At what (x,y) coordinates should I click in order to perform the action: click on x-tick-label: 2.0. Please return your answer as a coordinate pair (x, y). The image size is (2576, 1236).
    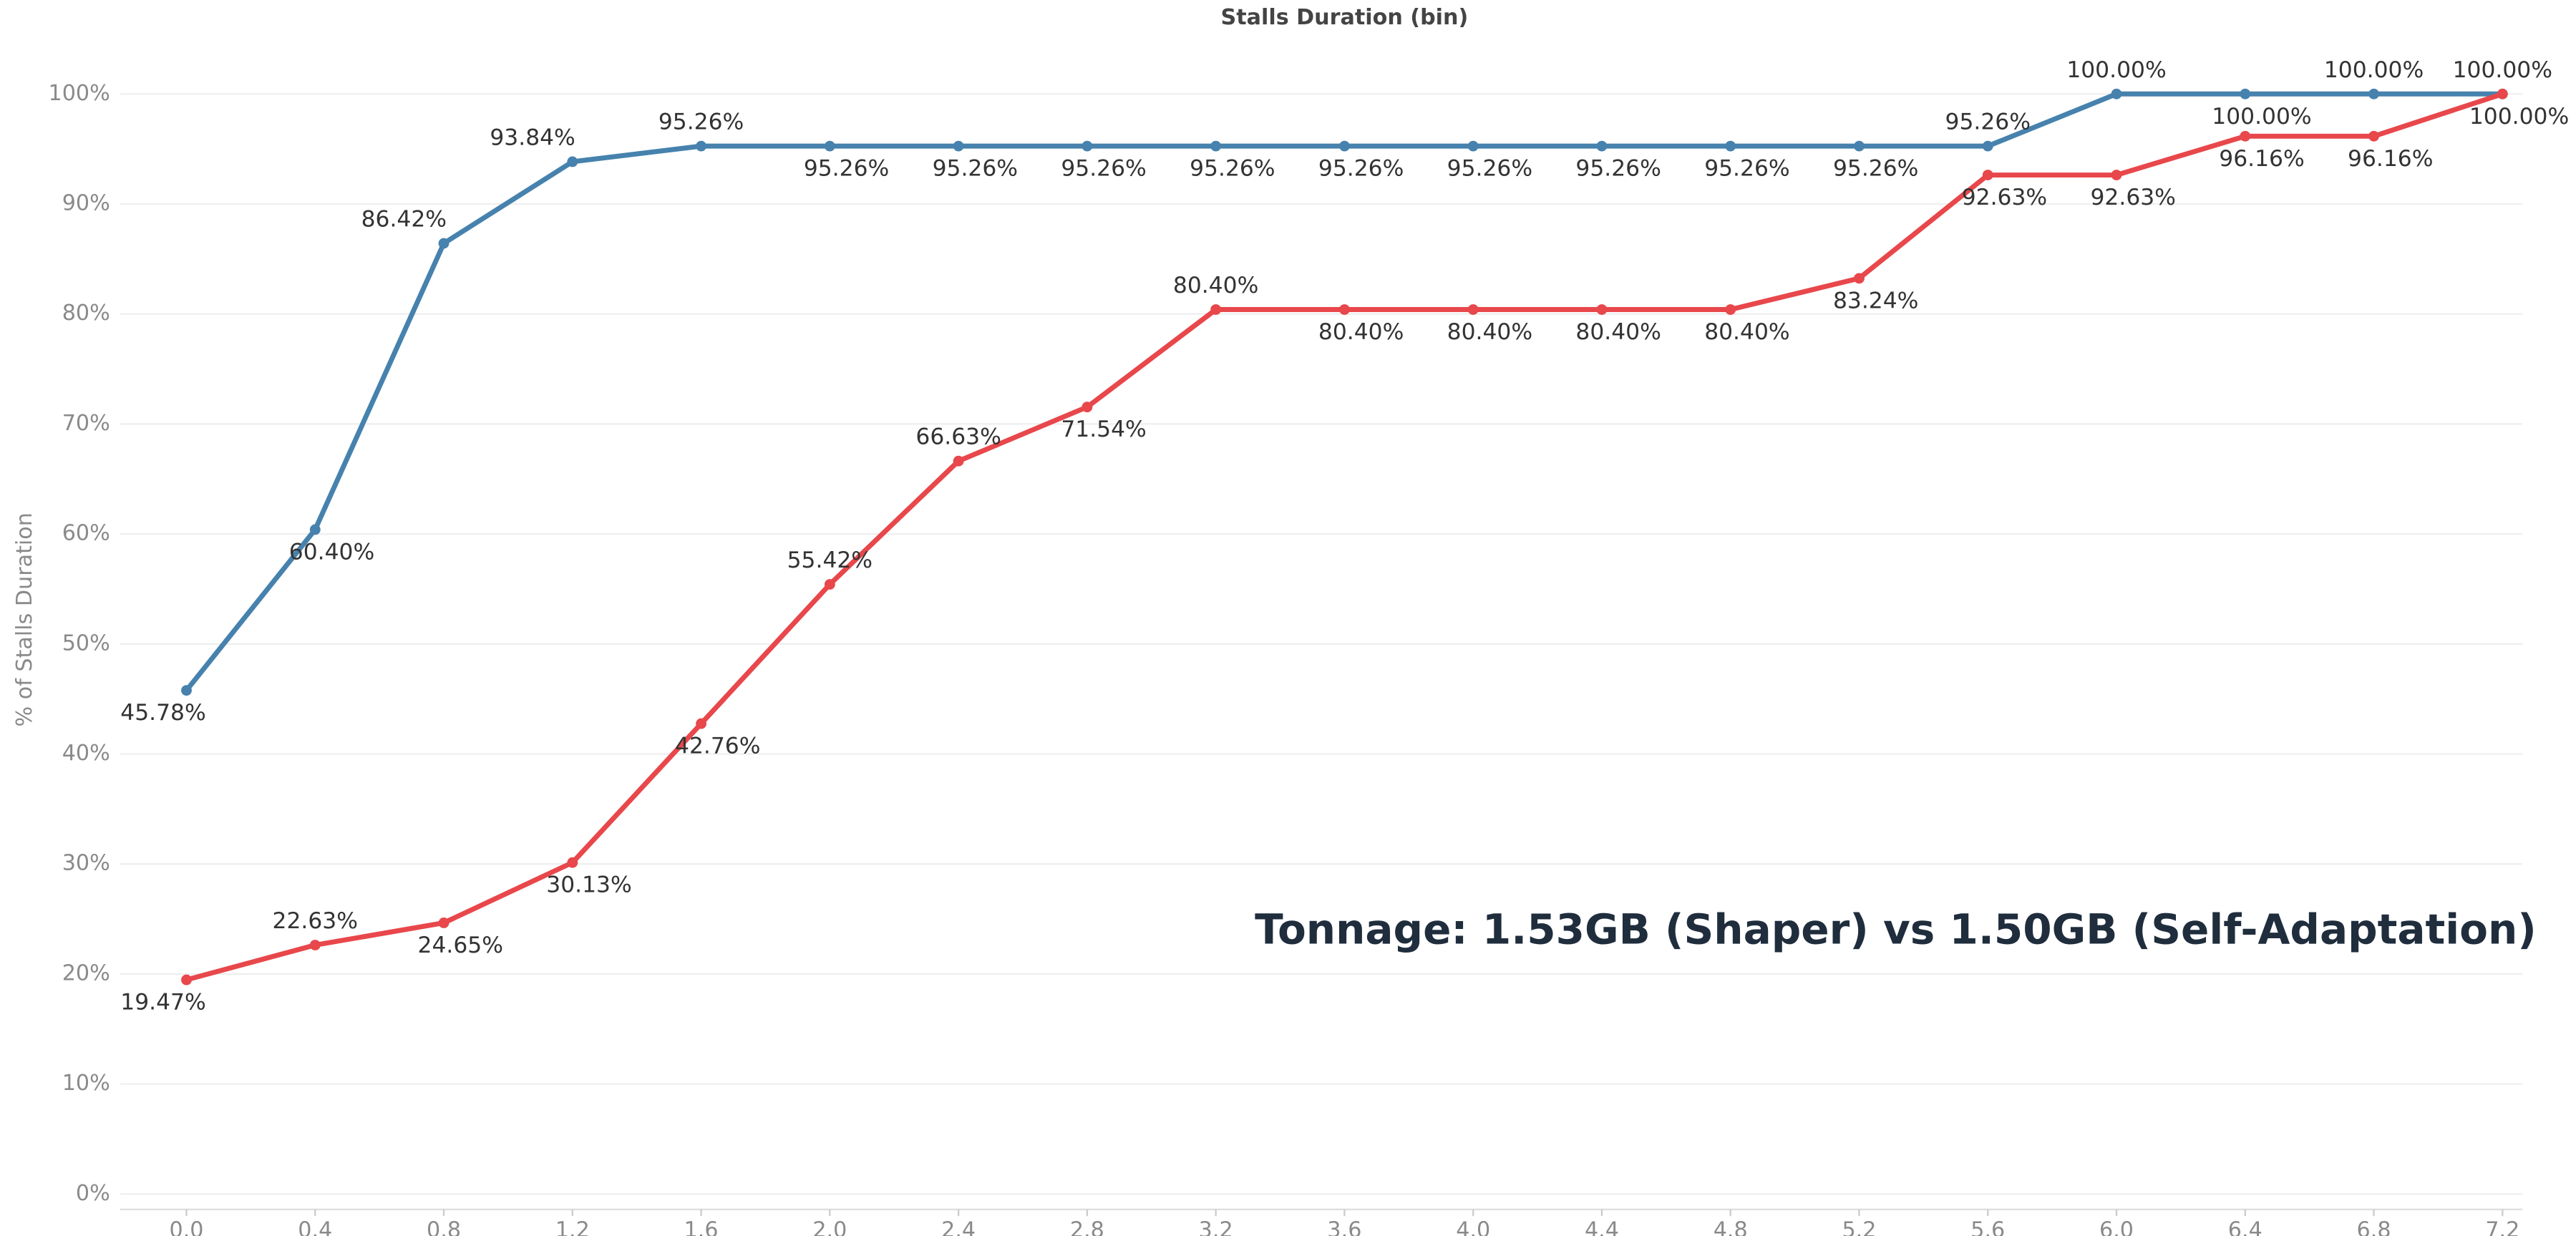
    Looking at the image, I should click on (829, 1227).